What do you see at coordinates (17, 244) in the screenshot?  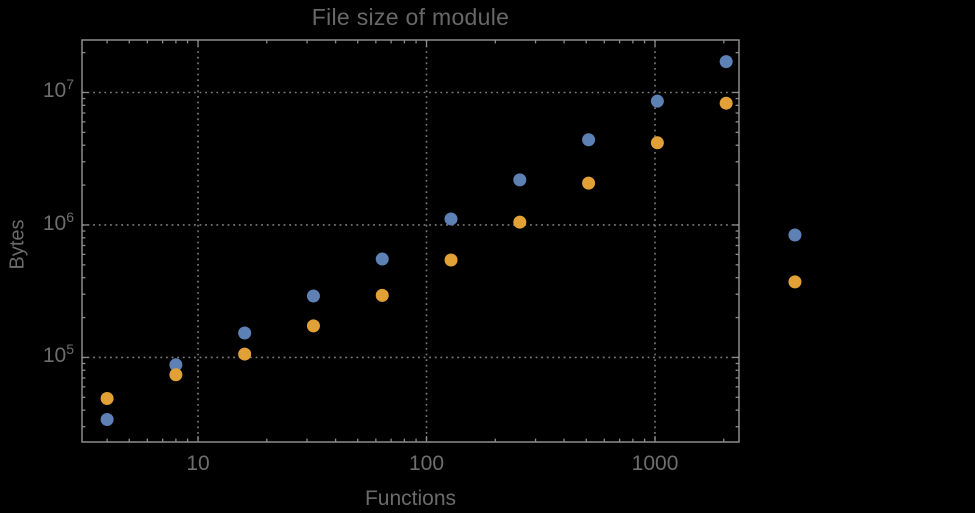 I see `y-axis-title: Bytes` at bounding box center [17, 244].